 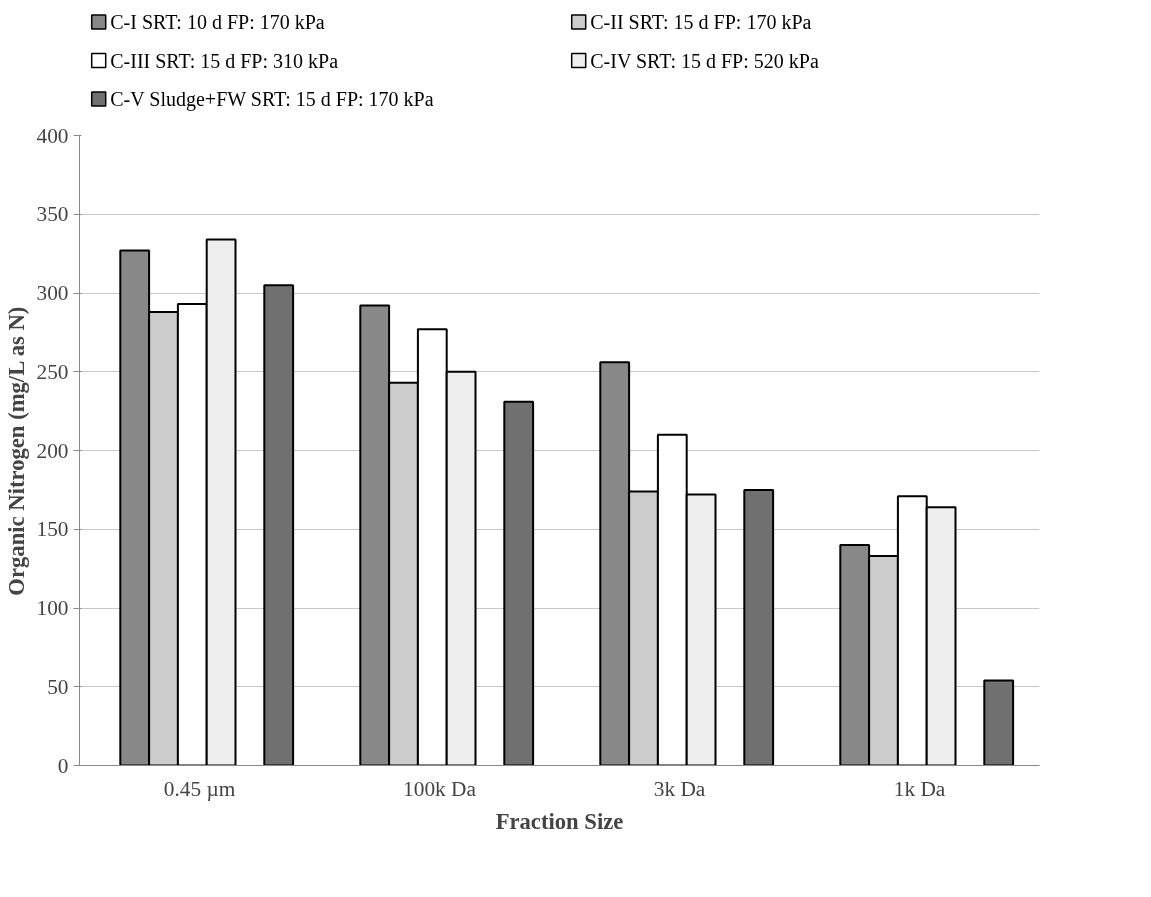 I want to click on x-tick-label: 0.45 µm, so click(x=199, y=788).